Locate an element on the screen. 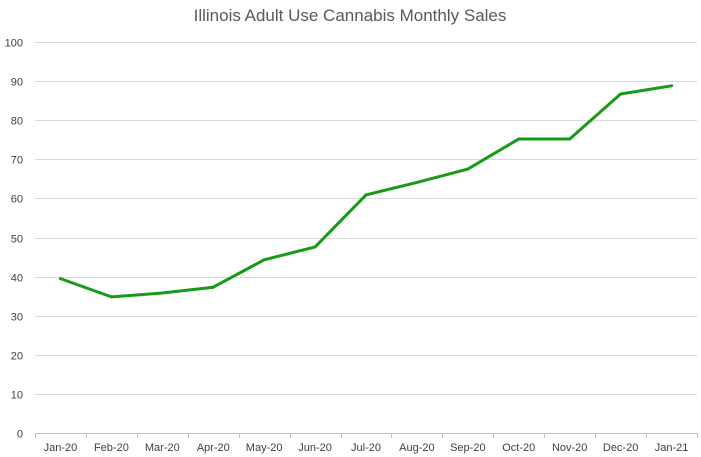  x-tick-label: Feb-20 is located at coordinates (111, 448).